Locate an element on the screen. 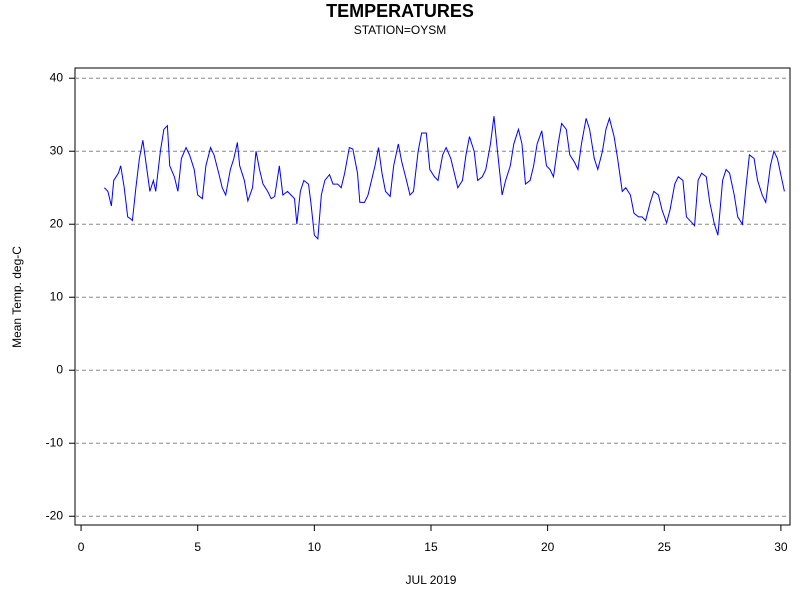  x-tick-label: 5 is located at coordinates (197, 547).